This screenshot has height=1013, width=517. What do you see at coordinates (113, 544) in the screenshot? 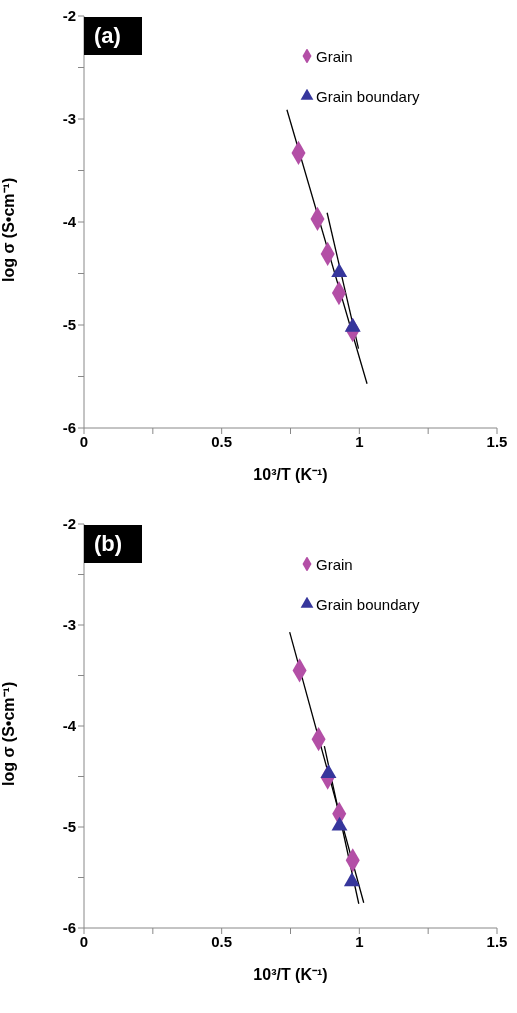
I see `annotation: (b)` at bounding box center [113, 544].